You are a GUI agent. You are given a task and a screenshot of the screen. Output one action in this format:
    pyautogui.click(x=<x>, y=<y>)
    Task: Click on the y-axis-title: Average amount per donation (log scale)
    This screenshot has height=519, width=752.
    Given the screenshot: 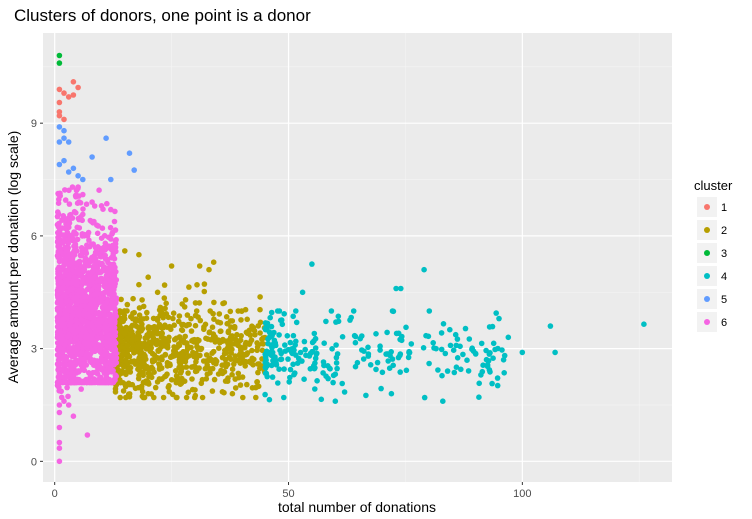 What is the action you would take?
    pyautogui.click(x=13, y=257)
    